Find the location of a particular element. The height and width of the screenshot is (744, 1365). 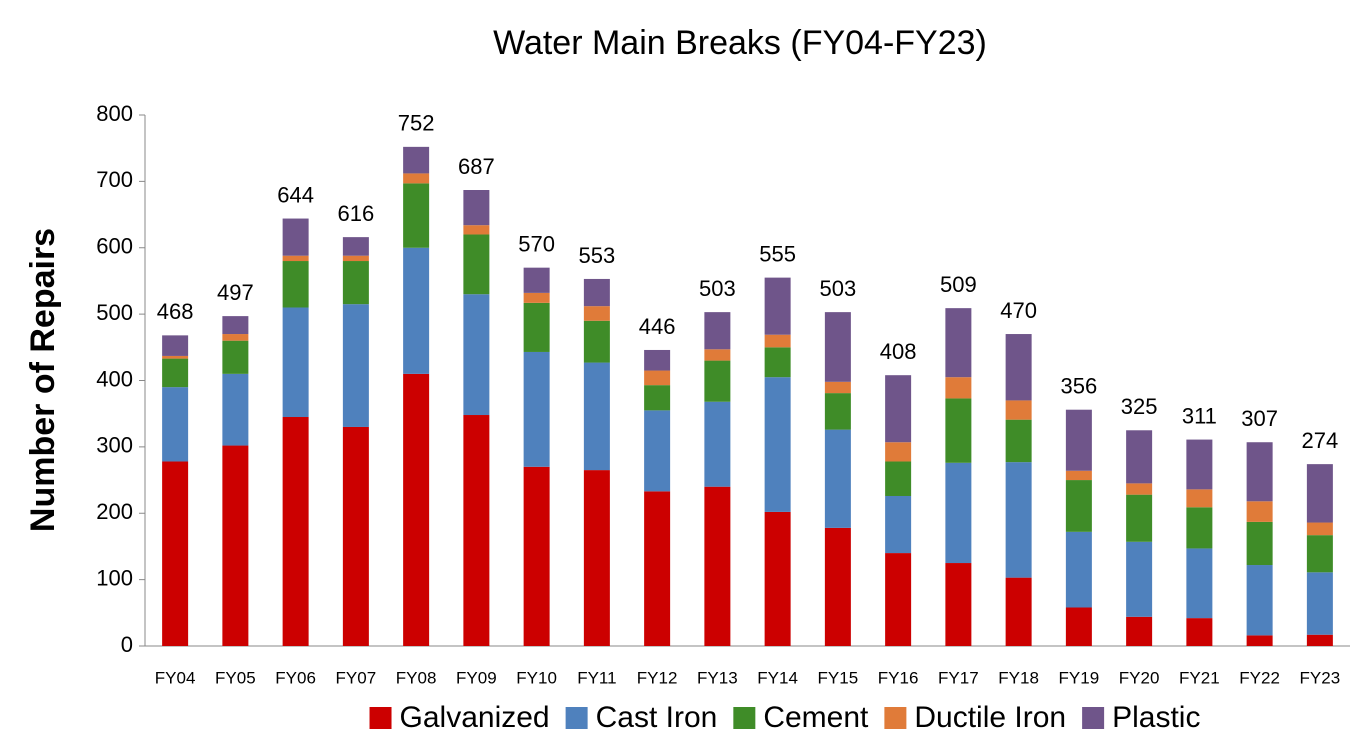

total-label: 497 is located at coordinates (235, 292).